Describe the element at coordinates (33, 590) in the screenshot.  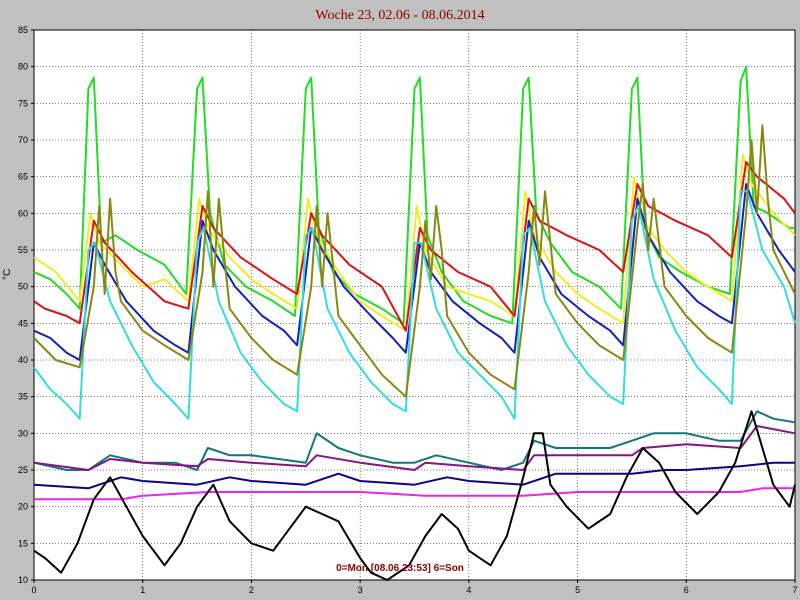
I see `x-tick-label: 0` at that location.